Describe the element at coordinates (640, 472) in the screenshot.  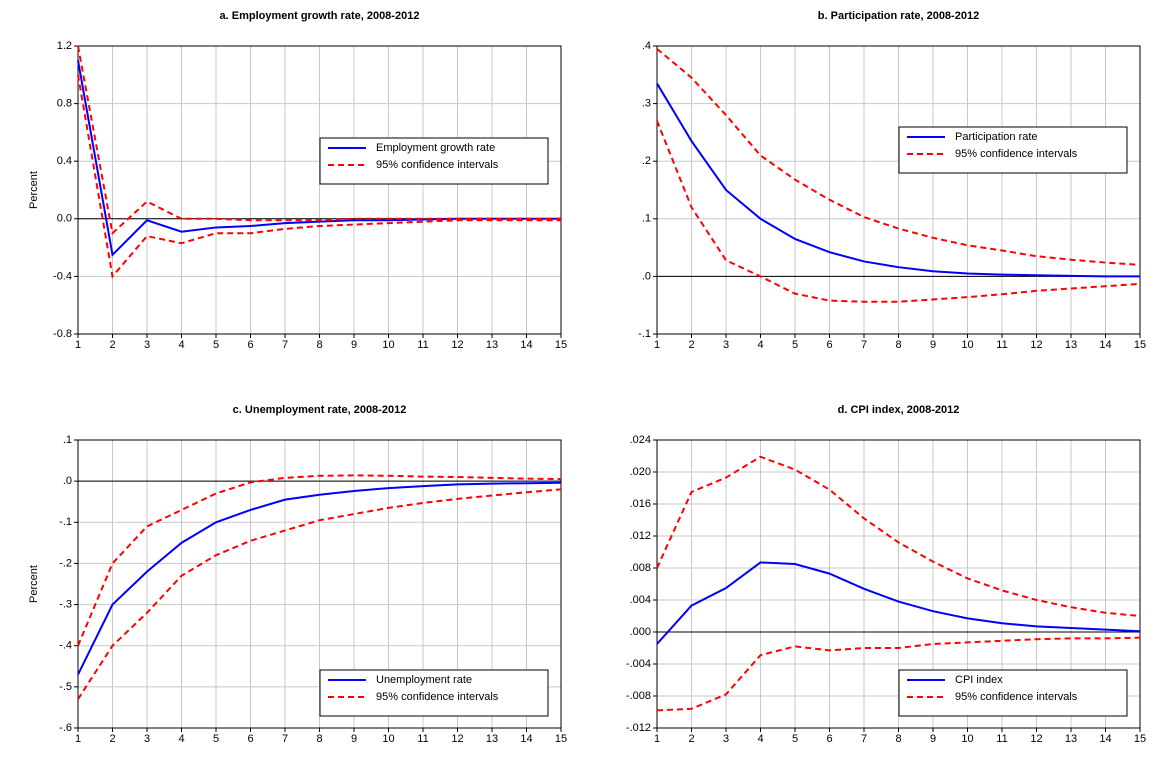
I see `y-tick-label: .020` at that location.